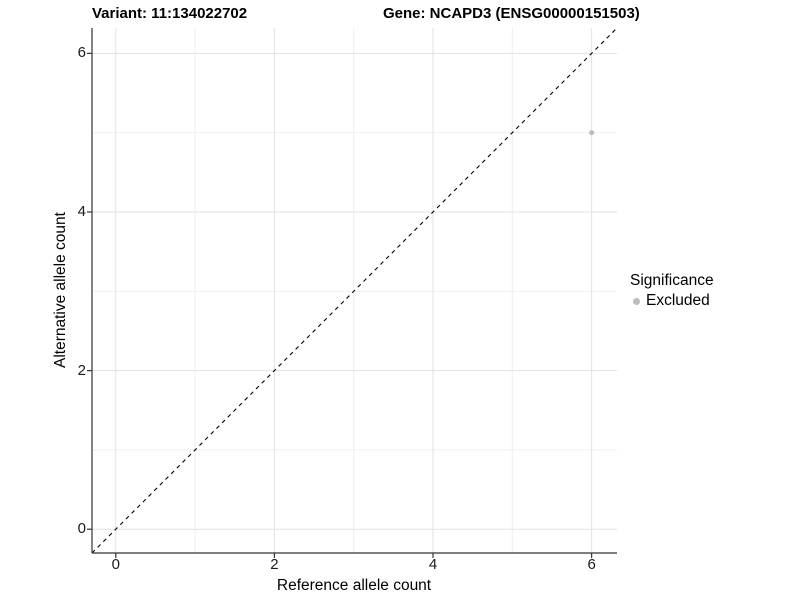 The height and width of the screenshot is (600, 800). What do you see at coordinates (591, 564) in the screenshot?
I see `x-tick-label: 6` at bounding box center [591, 564].